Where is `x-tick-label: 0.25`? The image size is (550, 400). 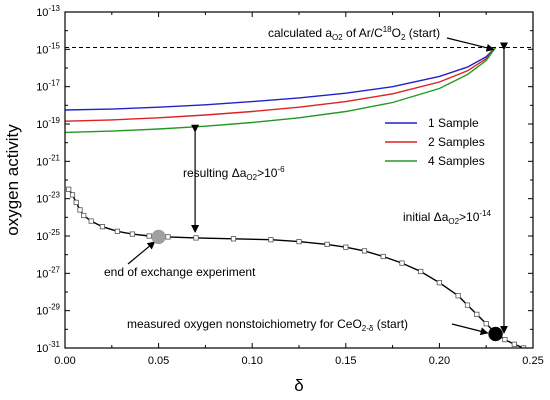
x-tick-label: 0.25 is located at coordinates (532, 361).